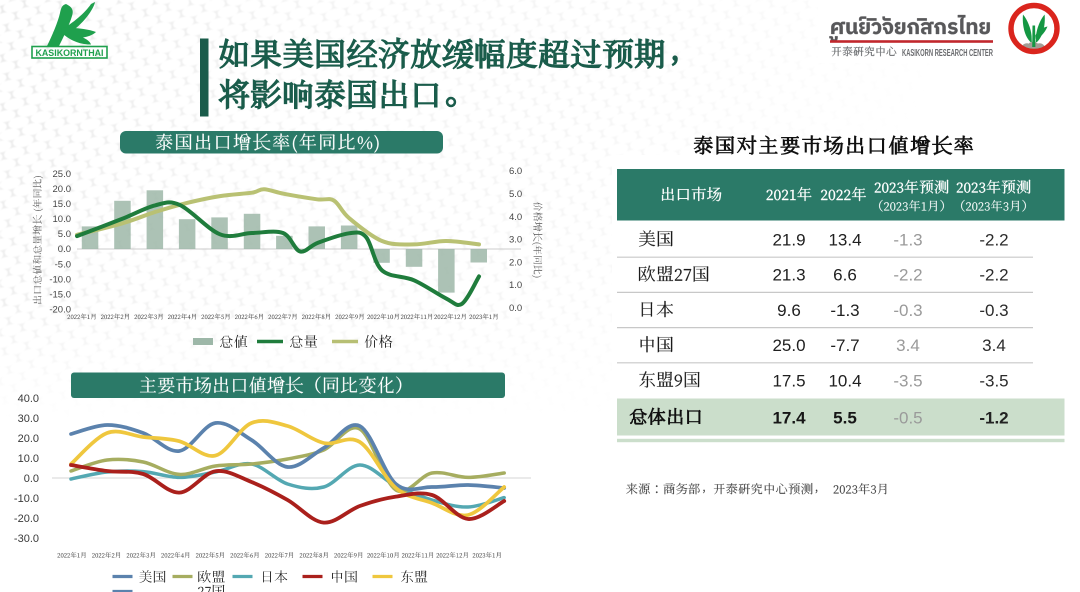 The width and height of the screenshot is (1080, 592). What do you see at coordinates (947, 53) in the screenshot?
I see `svg-text: KASIKORN RESEARCH CENTER` at bounding box center [947, 53].